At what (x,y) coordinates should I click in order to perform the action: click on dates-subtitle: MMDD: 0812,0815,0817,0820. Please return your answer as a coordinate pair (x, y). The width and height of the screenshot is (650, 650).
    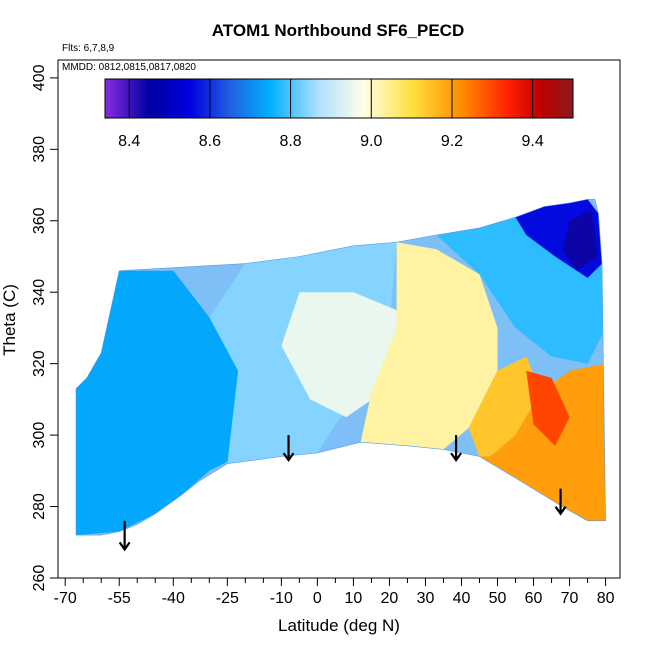
    Looking at the image, I should click on (129, 67).